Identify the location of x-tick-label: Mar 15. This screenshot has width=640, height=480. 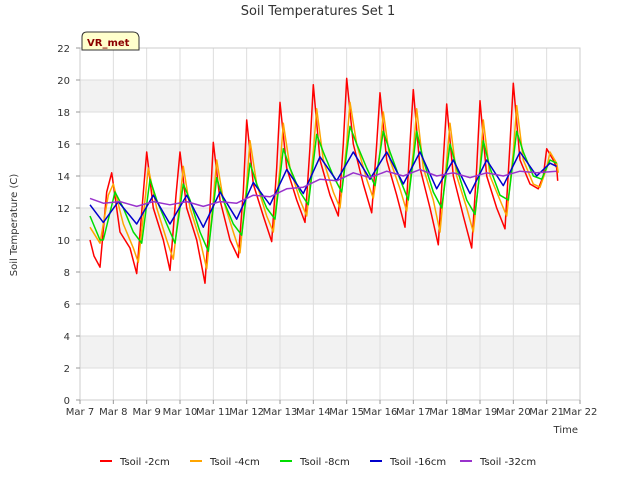
(346, 412).